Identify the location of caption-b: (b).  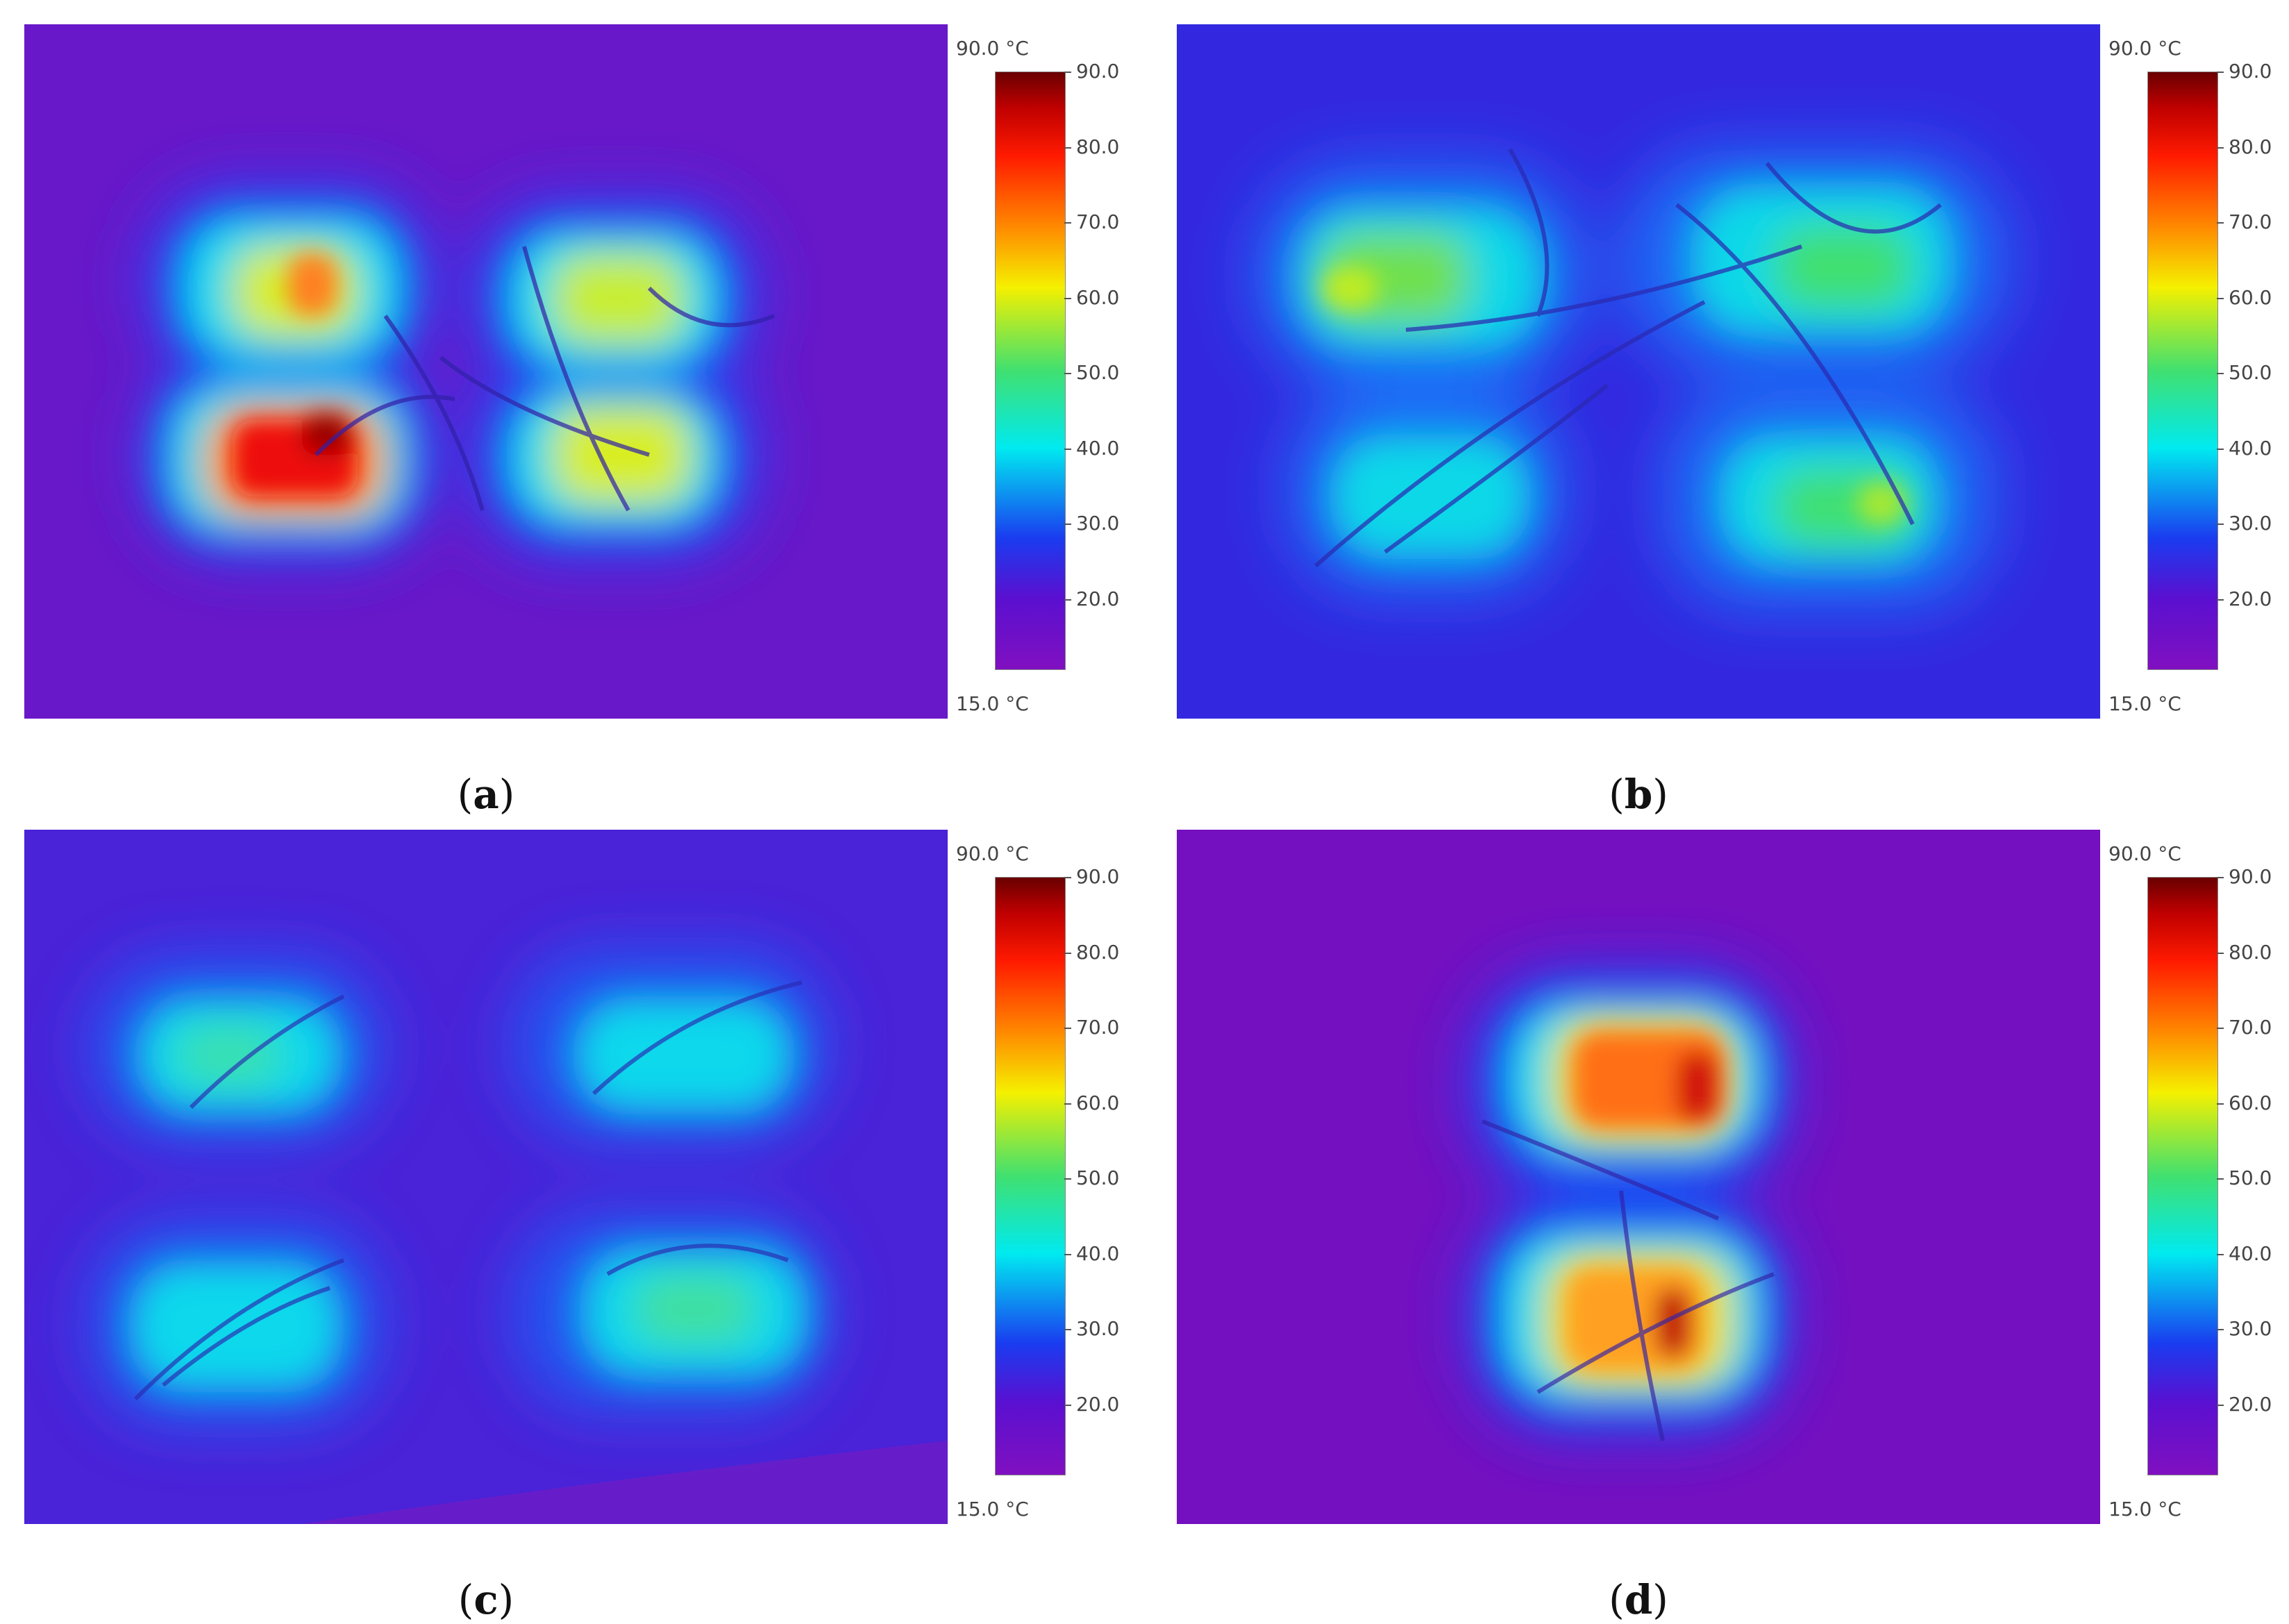
(1638, 795).